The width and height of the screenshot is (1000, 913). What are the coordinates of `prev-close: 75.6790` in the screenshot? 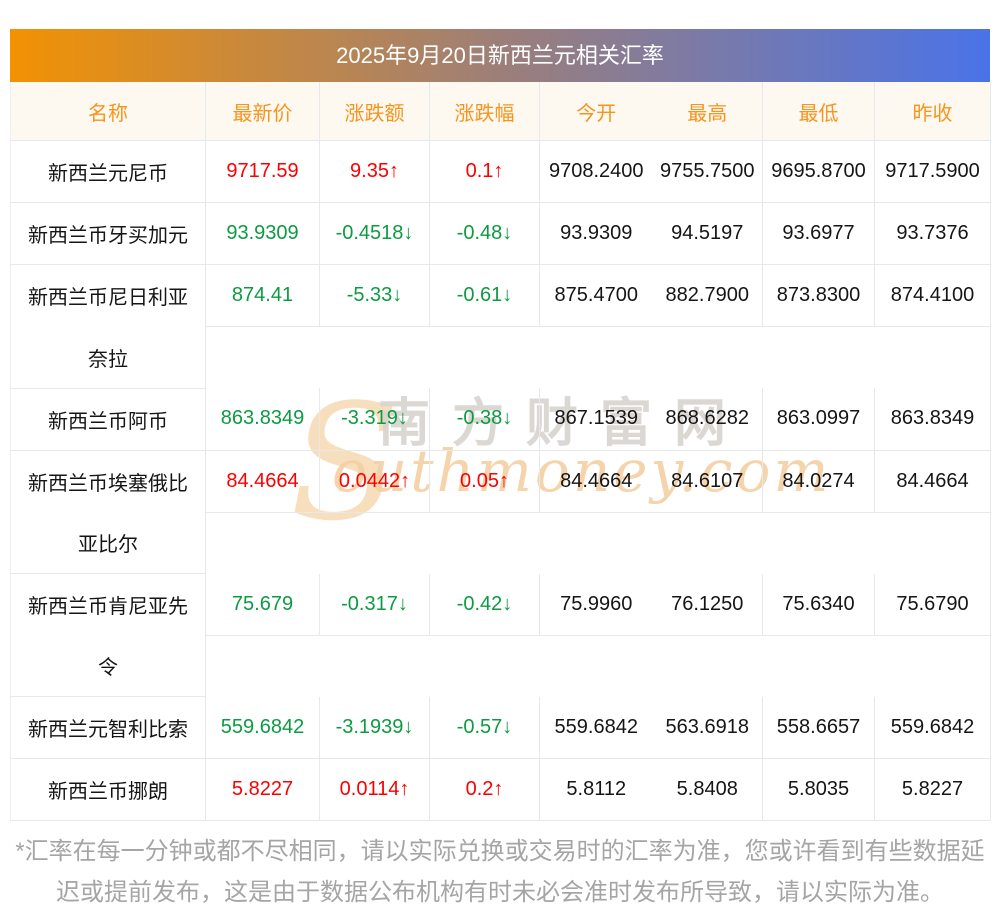 It's located at (932, 604).